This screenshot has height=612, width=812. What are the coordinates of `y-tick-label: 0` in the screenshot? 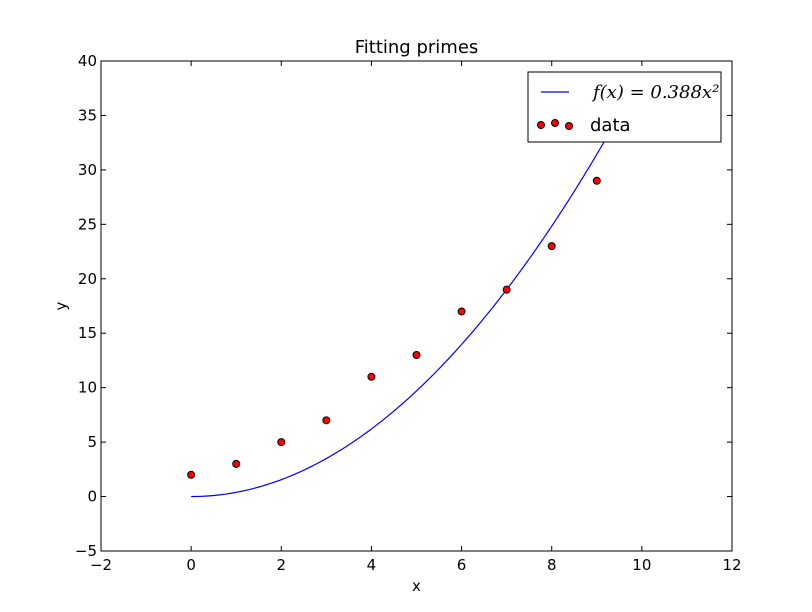 It's located at (92, 497).